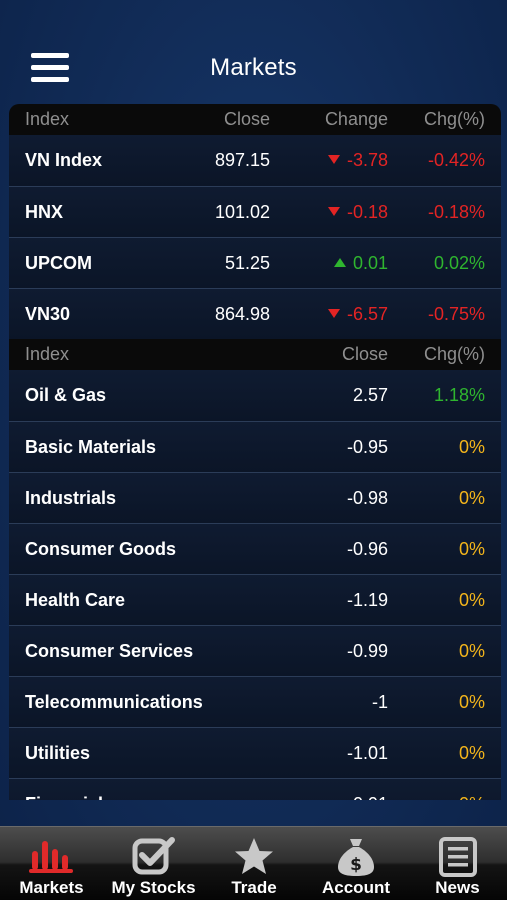  What do you see at coordinates (253, 52) in the screenshot?
I see `header-bar: Markets` at bounding box center [253, 52].